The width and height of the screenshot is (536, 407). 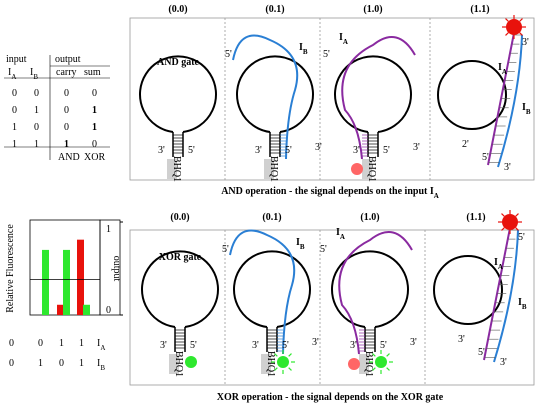 What do you see at coordinates (372, 9) in the screenshot?
I see `panel-header: (1.0)` at bounding box center [372, 9].